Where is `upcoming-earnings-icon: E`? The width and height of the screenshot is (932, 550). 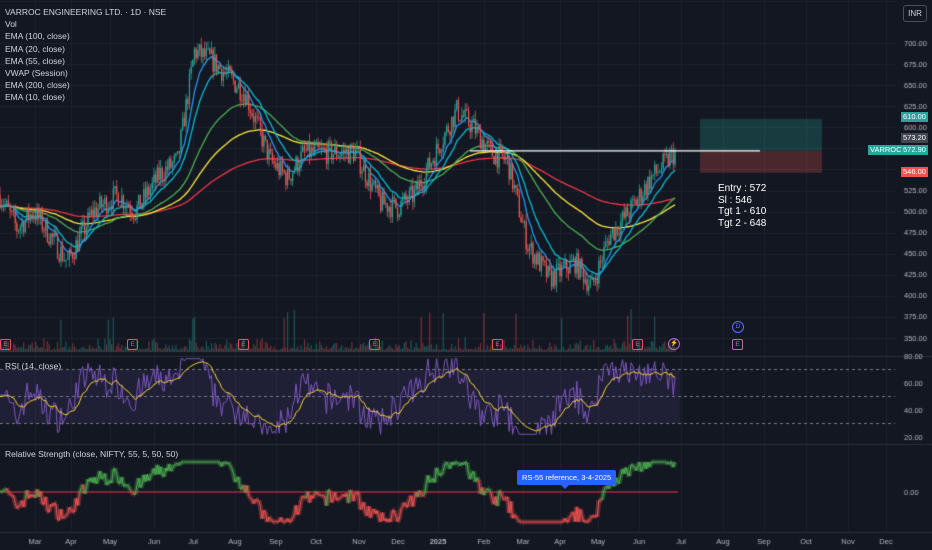 upcoming-earnings-icon: E is located at coordinates (737, 344).